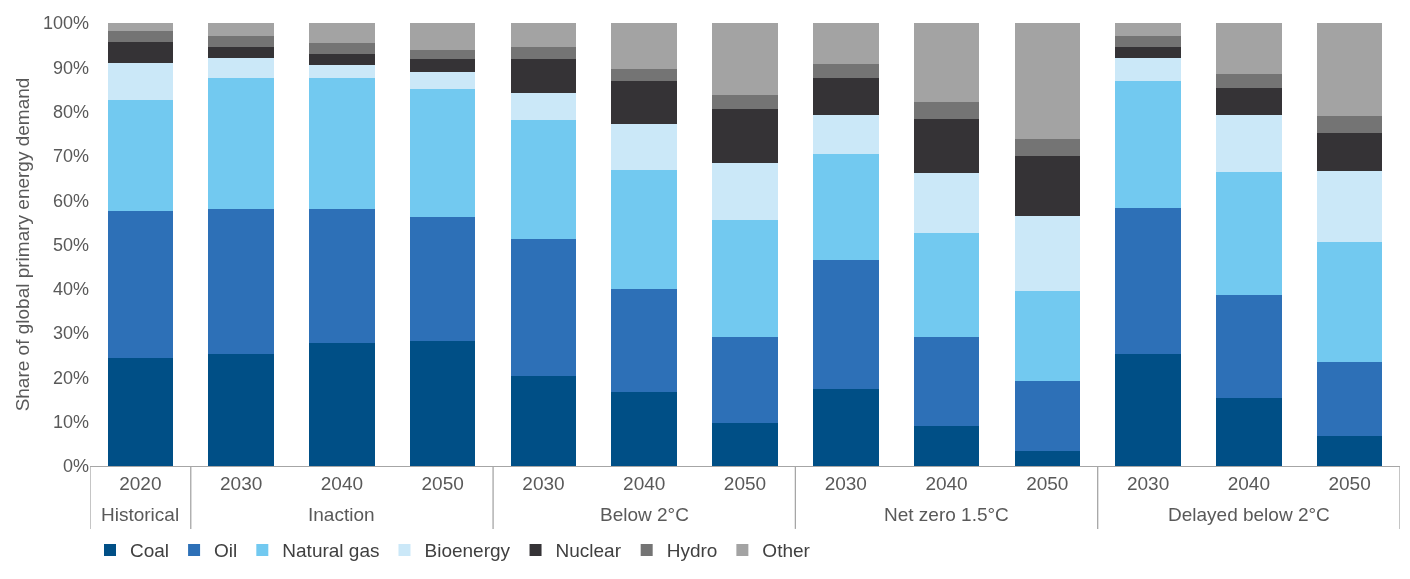  What do you see at coordinates (644, 514) in the screenshot?
I see `text: Below 2°C` at bounding box center [644, 514].